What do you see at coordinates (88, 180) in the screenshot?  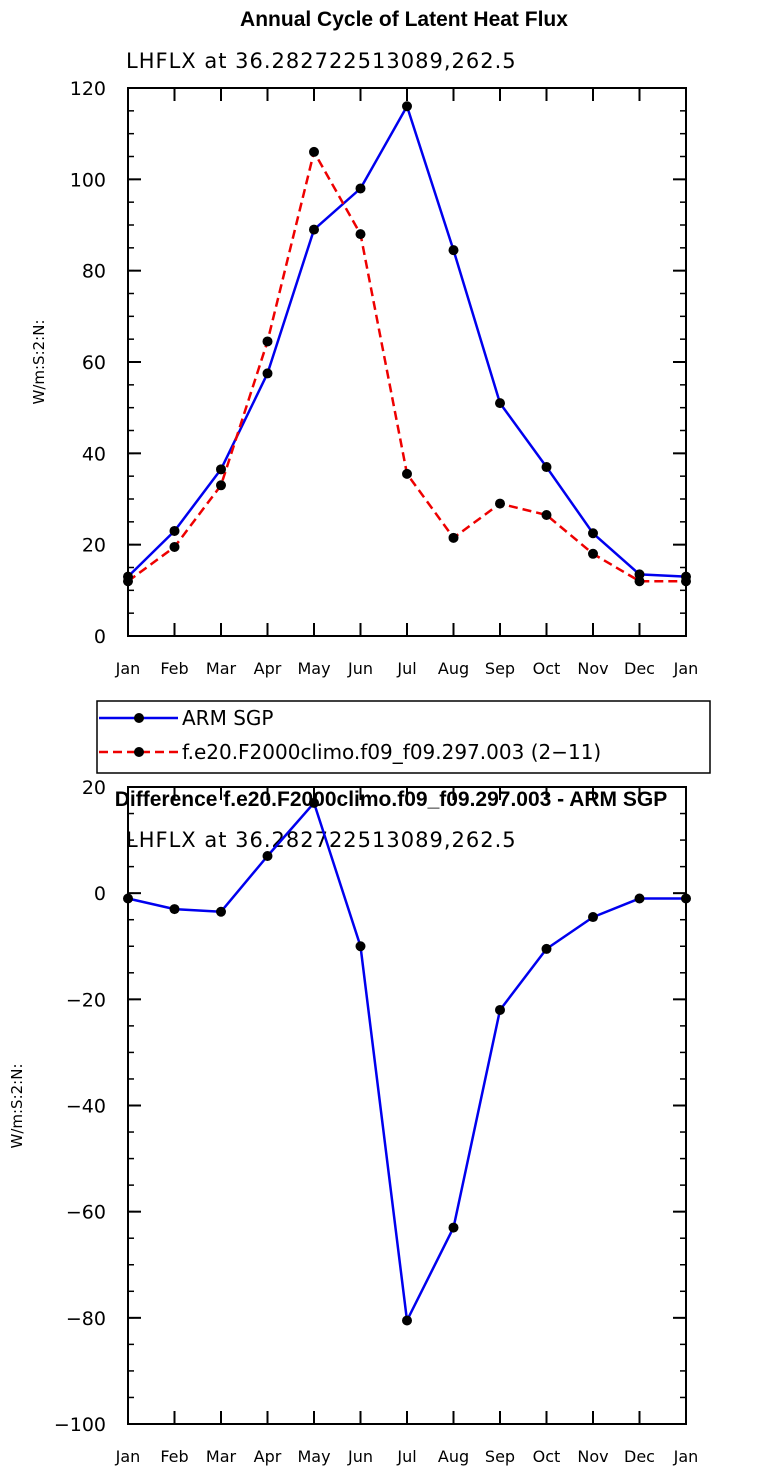 I see `y-tick-label: 100` at bounding box center [88, 180].